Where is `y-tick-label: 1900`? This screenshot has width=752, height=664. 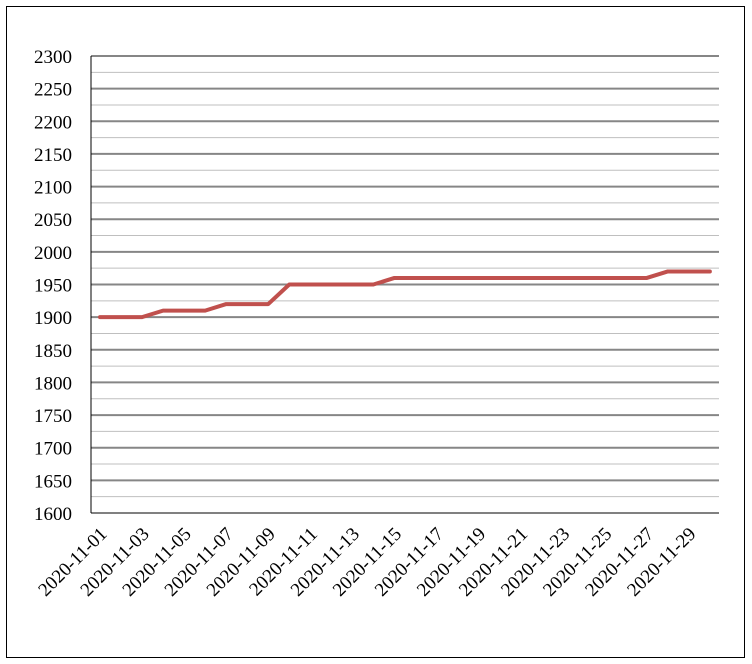 y-tick-label: 1900 is located at coordinates (53, 318).